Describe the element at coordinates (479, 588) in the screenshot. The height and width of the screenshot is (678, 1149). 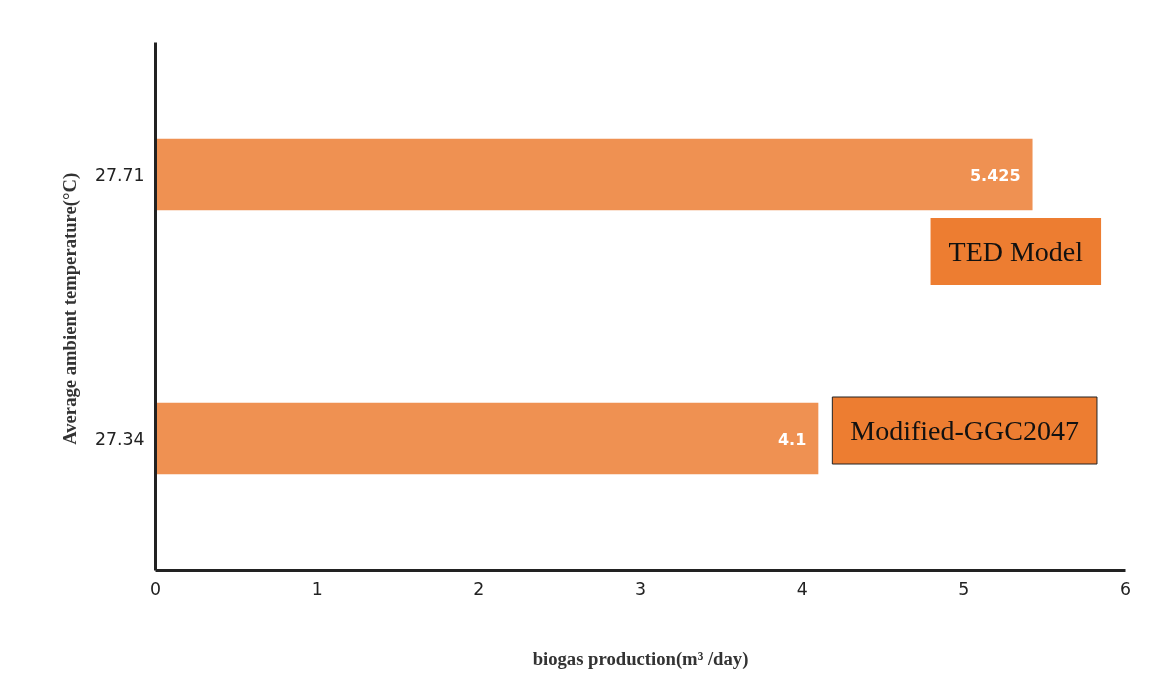
I see `x-tick-label: 2` at that location.